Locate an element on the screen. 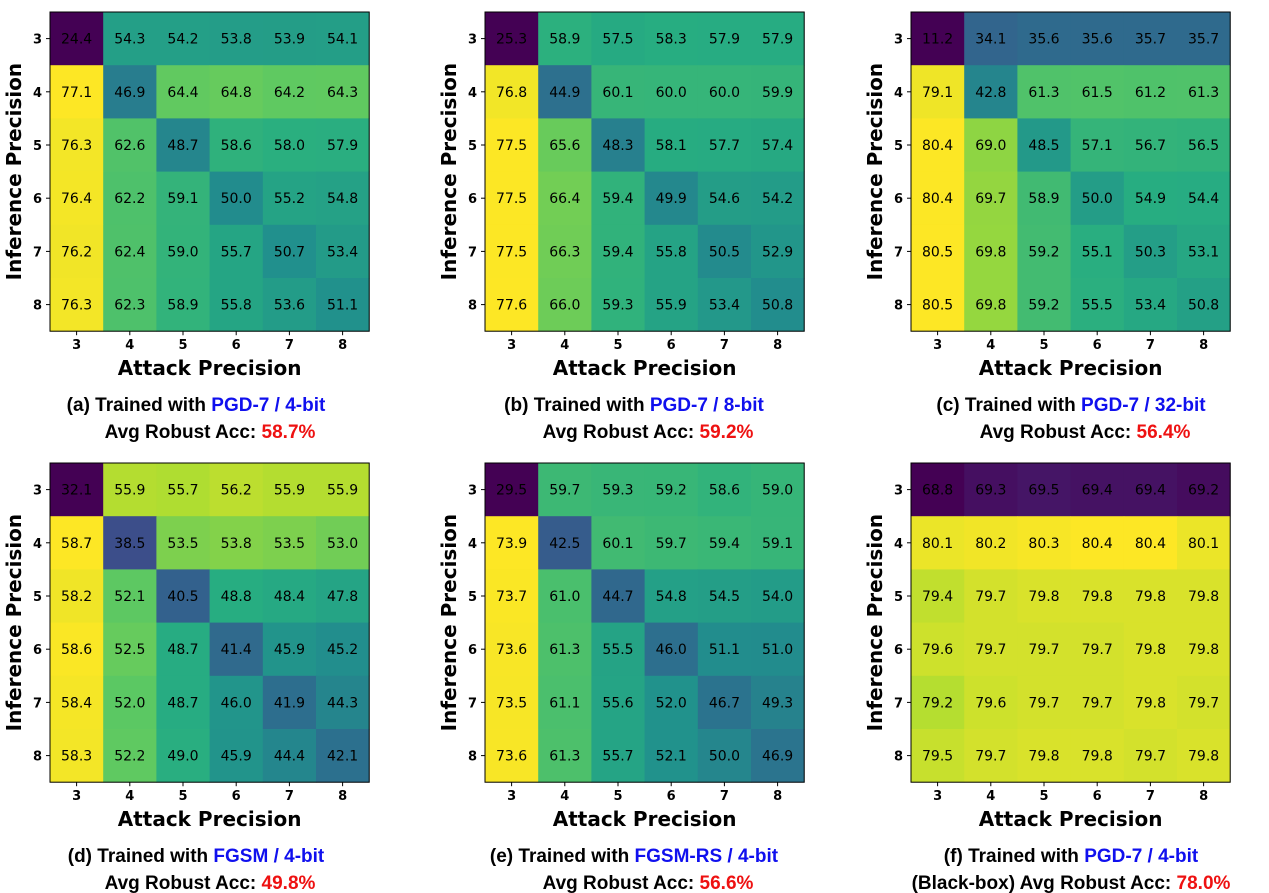 This screenshot has width=1269, height=893. cell-value-label: 58.1 is located at coordinates (671, 146).